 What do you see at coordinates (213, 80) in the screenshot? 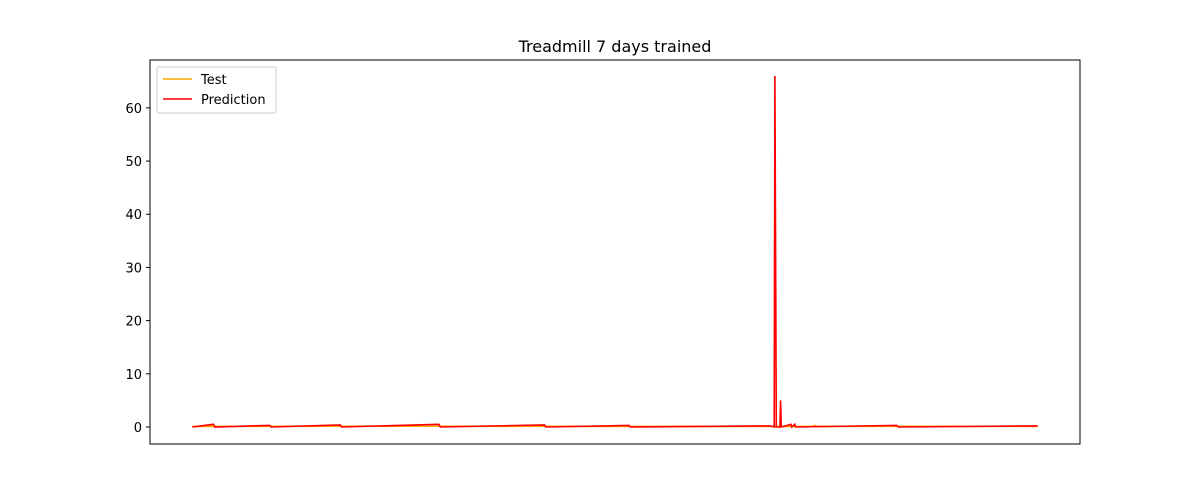
I see `legend-label-test: Test` at bounding box center [213, 80].